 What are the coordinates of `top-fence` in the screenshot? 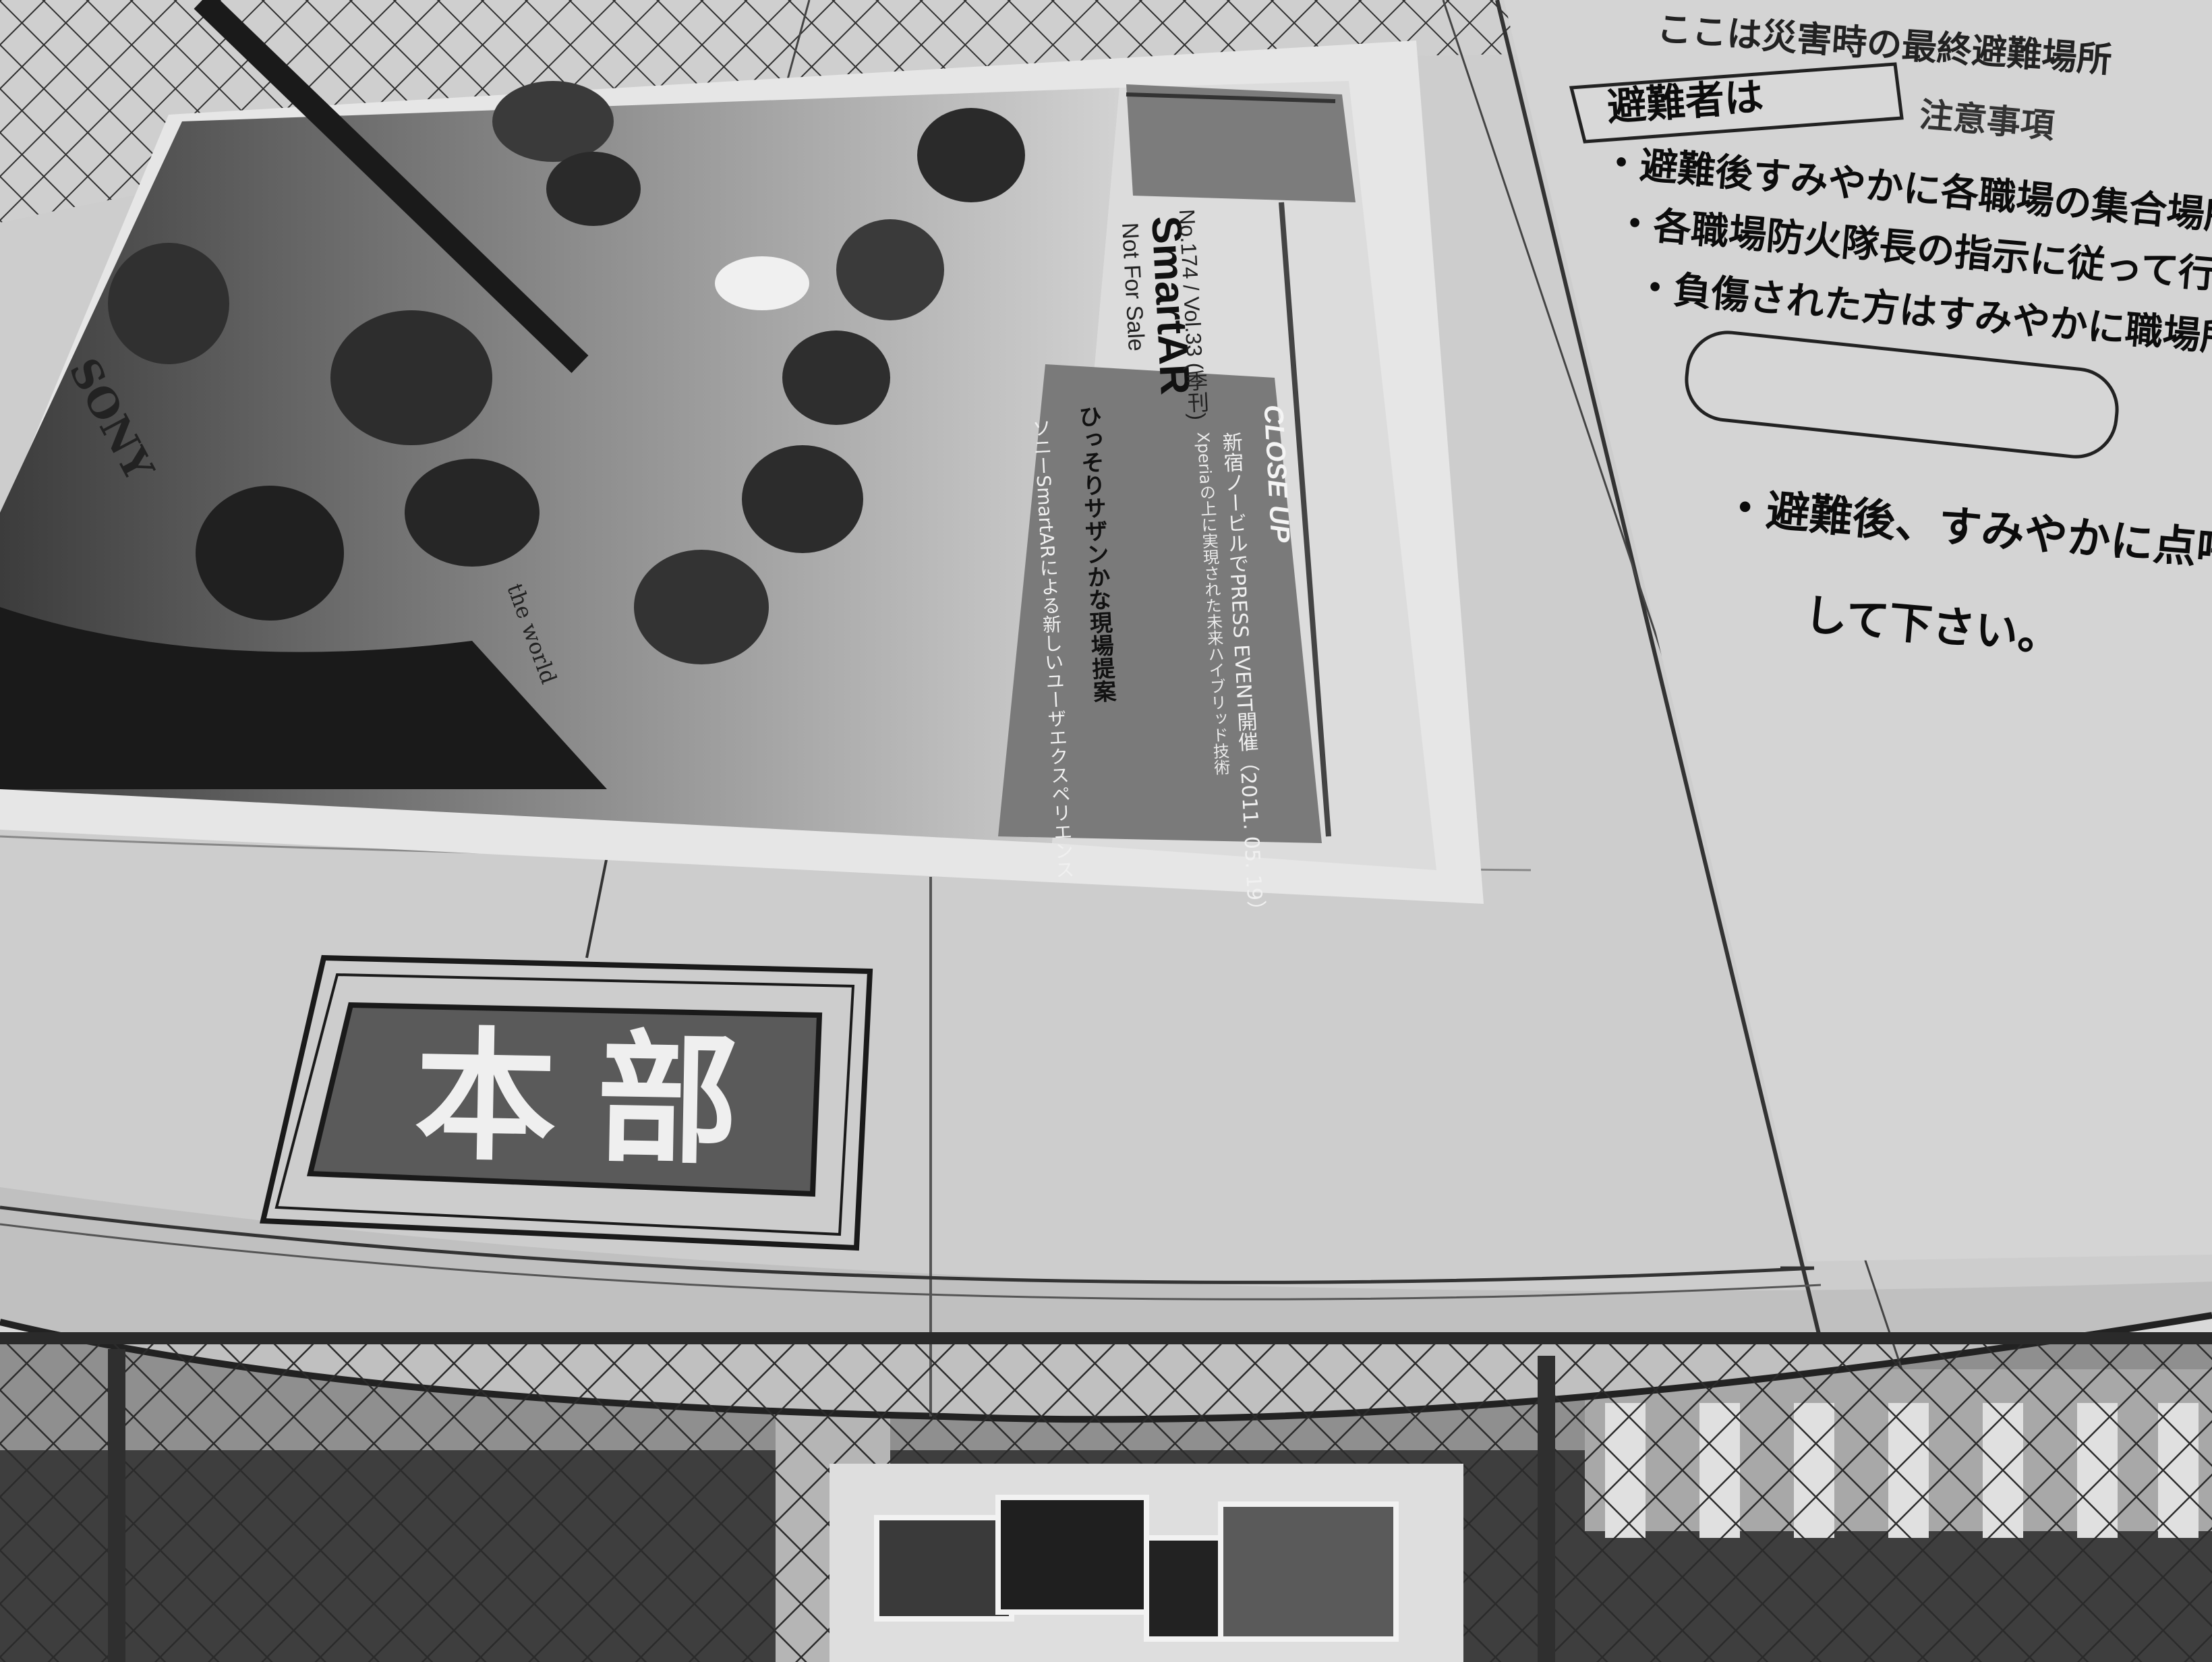 It's located at (1106, 111).